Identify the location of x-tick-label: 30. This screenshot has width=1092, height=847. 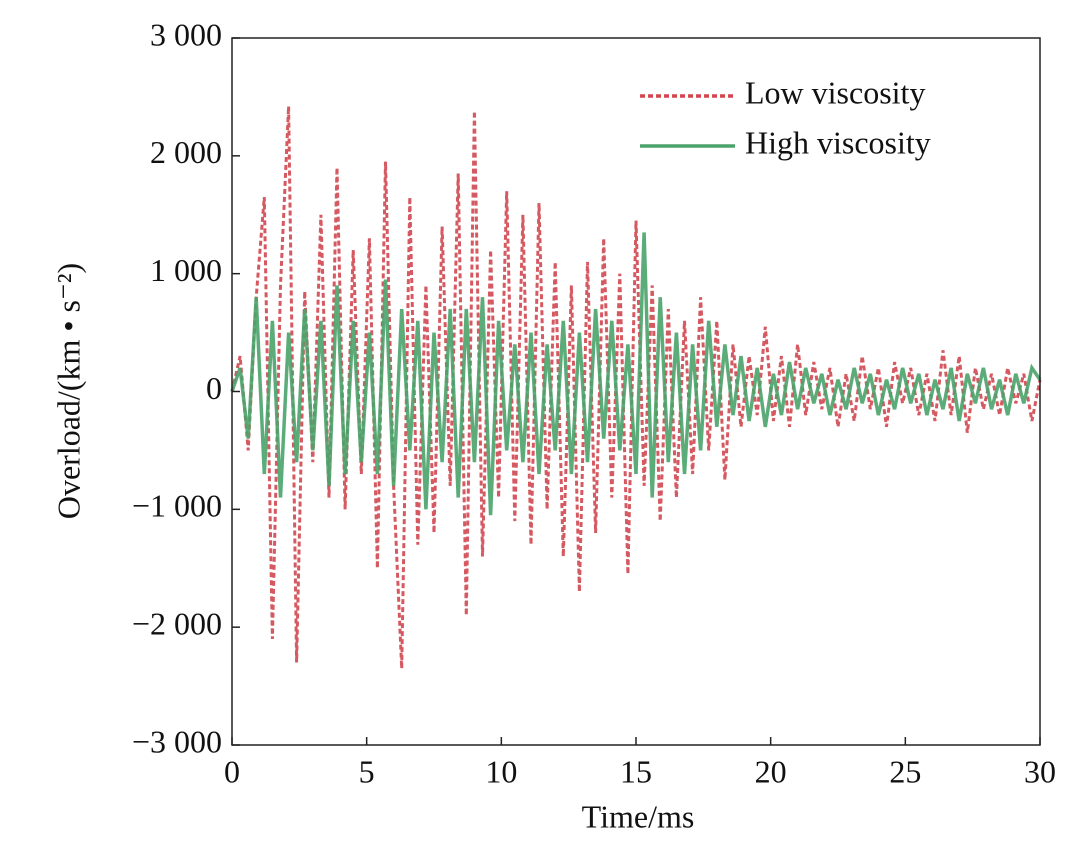
(1040, 771).